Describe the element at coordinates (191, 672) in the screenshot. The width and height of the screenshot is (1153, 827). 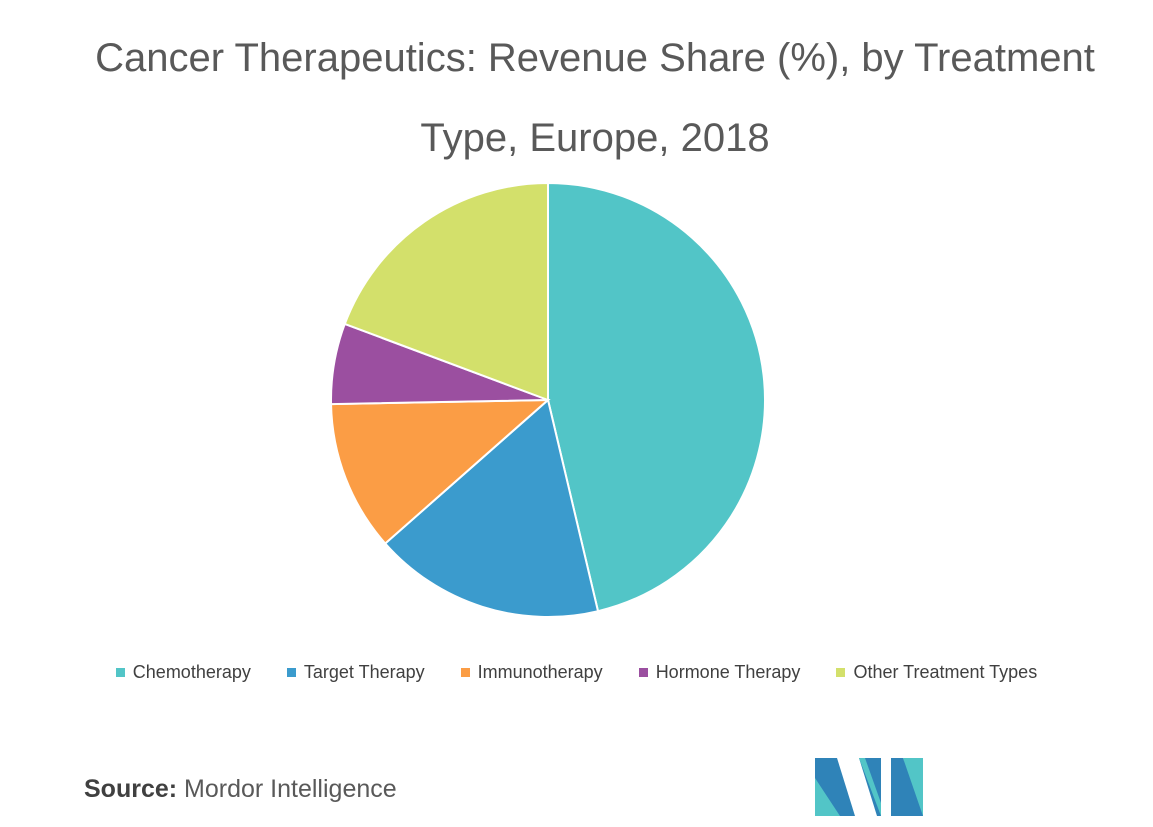
I see `legend-label: Chemotherapy` at that location.